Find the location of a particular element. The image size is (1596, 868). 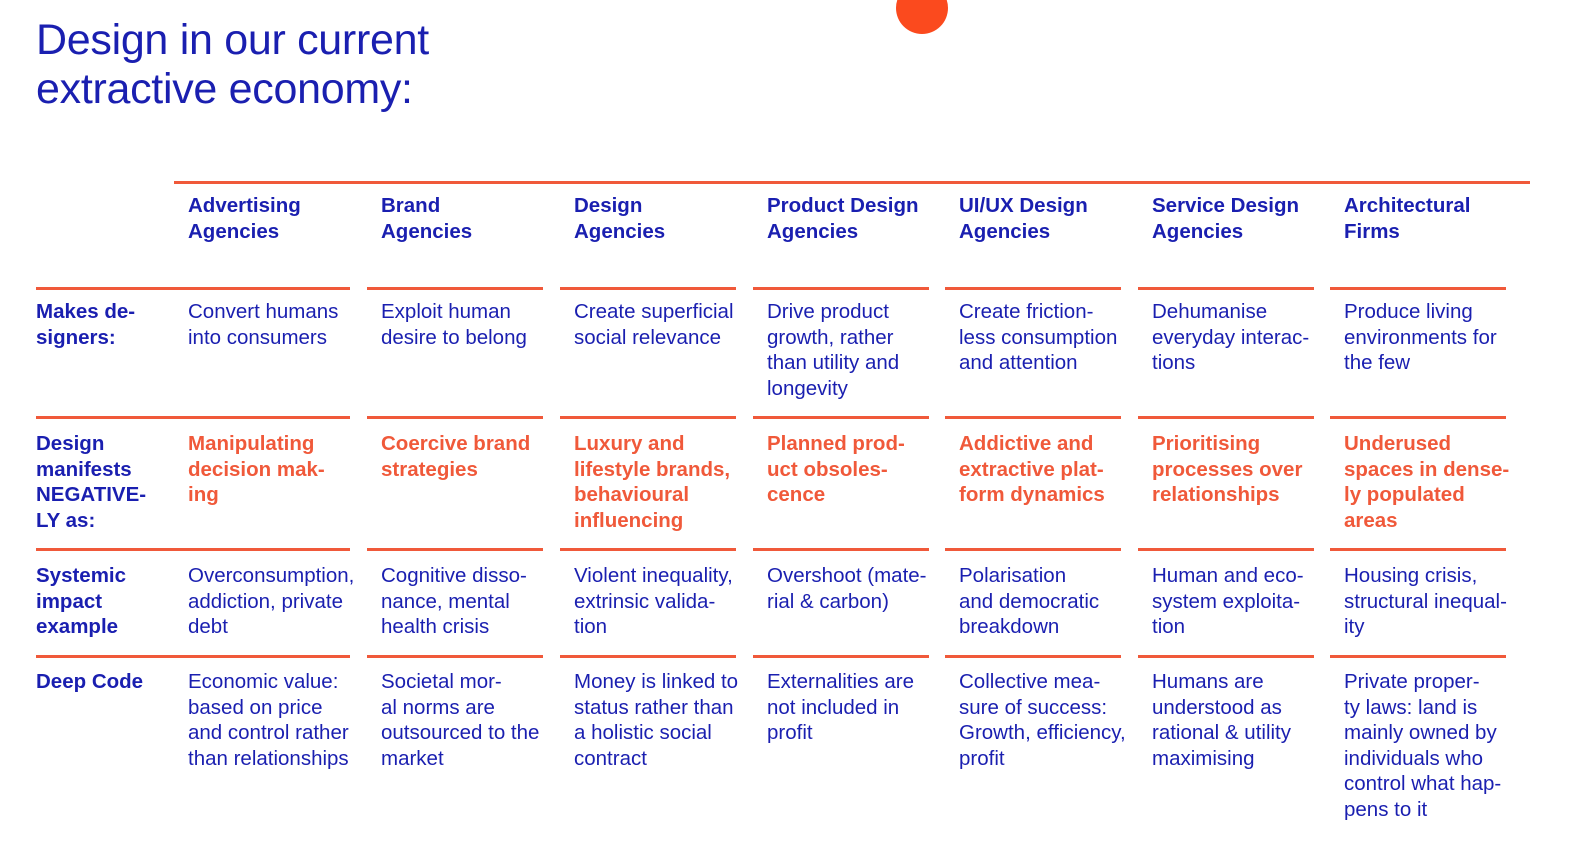

table-cell-line: processes over is located at coordinates (1227, 469).